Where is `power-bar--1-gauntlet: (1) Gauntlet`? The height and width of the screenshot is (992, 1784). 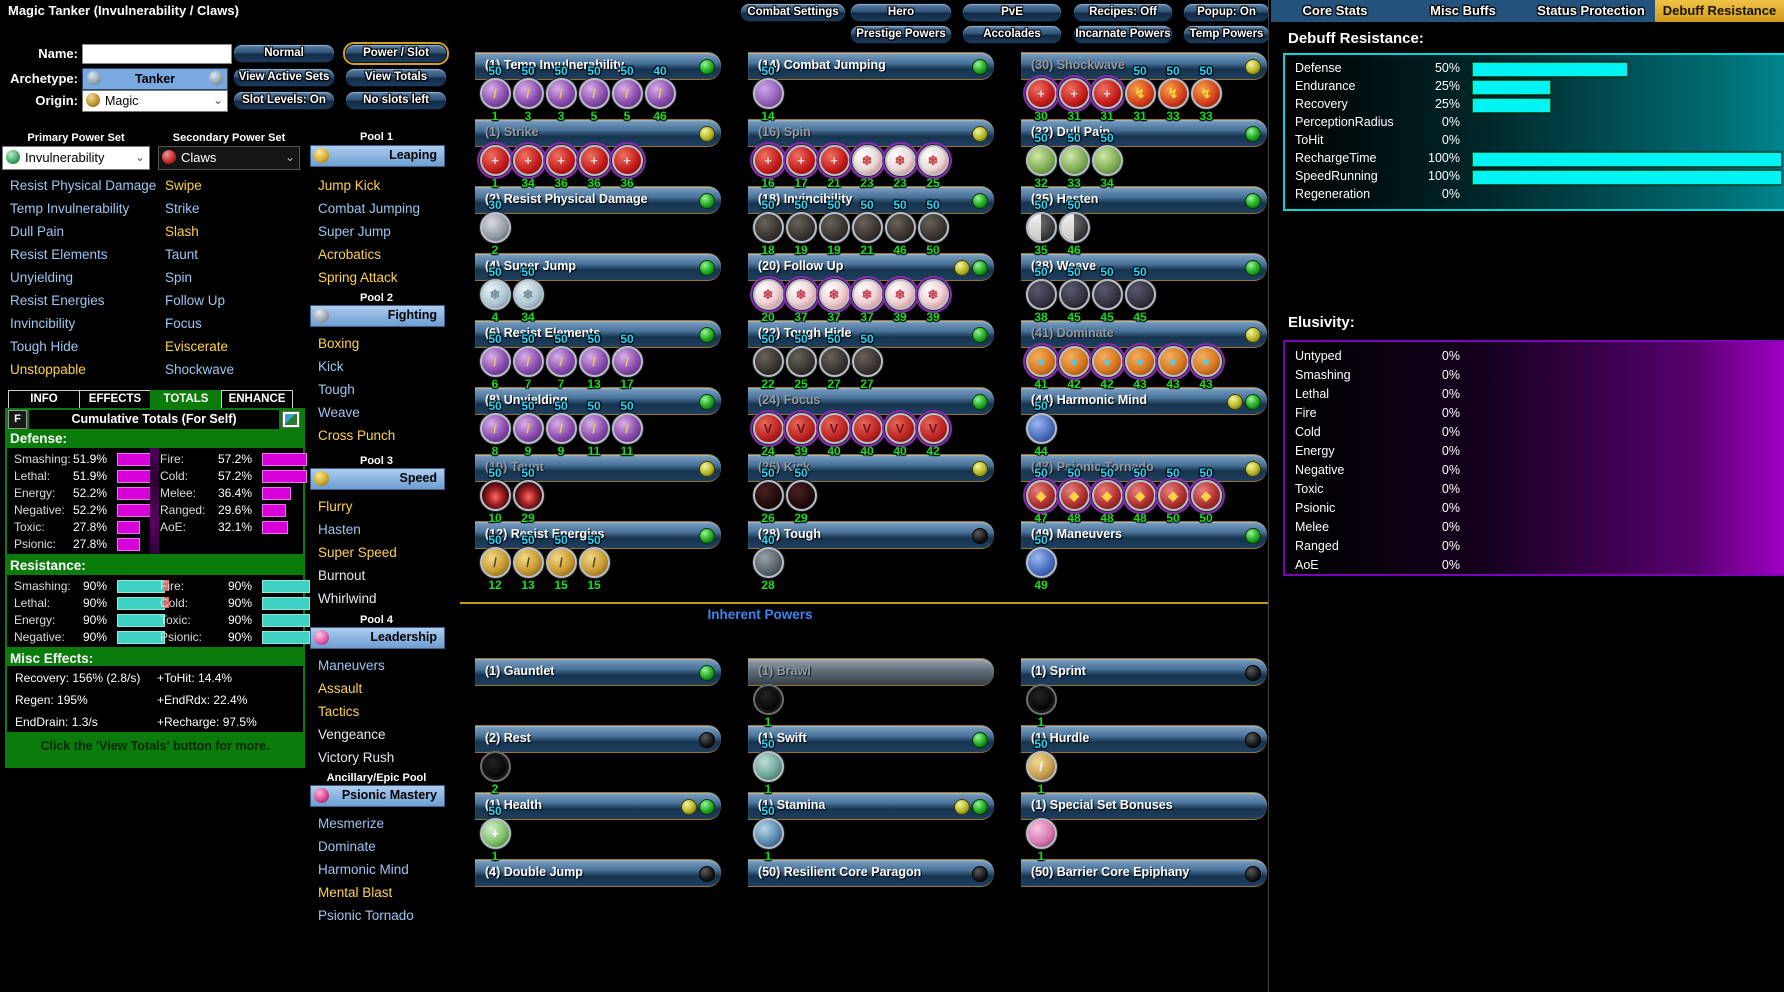 power-bar--1-gauntlet: (1) Gauntlet is located at coordinates (598, 672).